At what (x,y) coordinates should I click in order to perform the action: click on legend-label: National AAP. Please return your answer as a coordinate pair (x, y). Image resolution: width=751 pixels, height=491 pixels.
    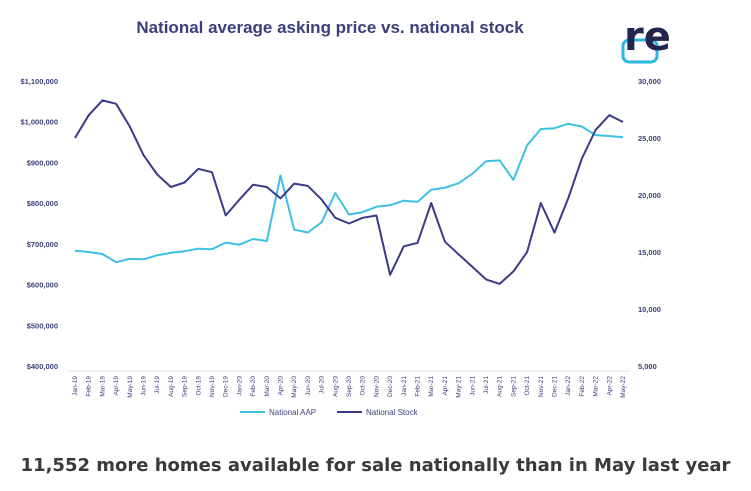
    Looking at the image, I should click on (292, 412).